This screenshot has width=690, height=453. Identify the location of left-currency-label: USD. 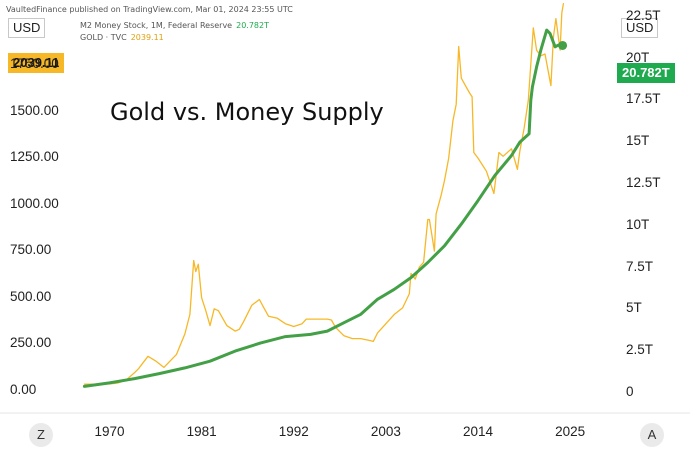
(27, 28).